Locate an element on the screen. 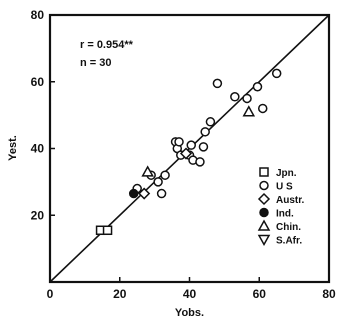  x-tick-label: 0 is located at coordinates (50, 294).